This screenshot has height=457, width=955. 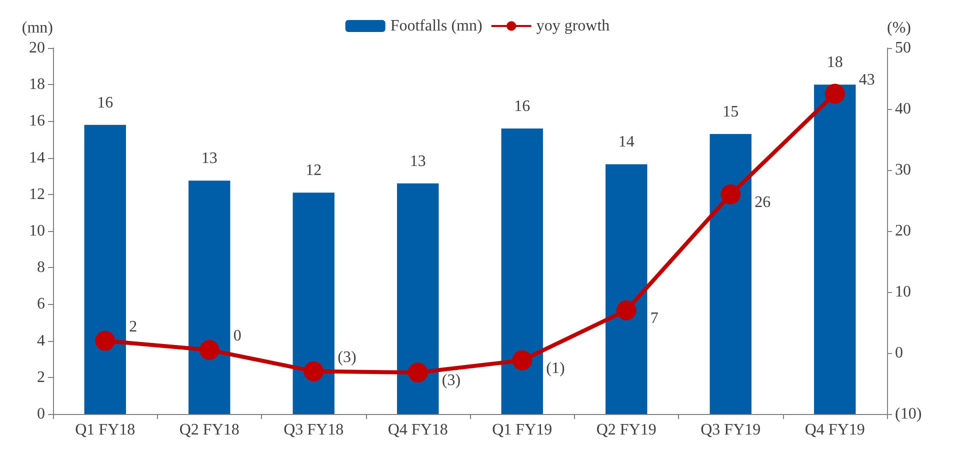 I want to click on y-tick-label: 18, so click(x=37, y=85).